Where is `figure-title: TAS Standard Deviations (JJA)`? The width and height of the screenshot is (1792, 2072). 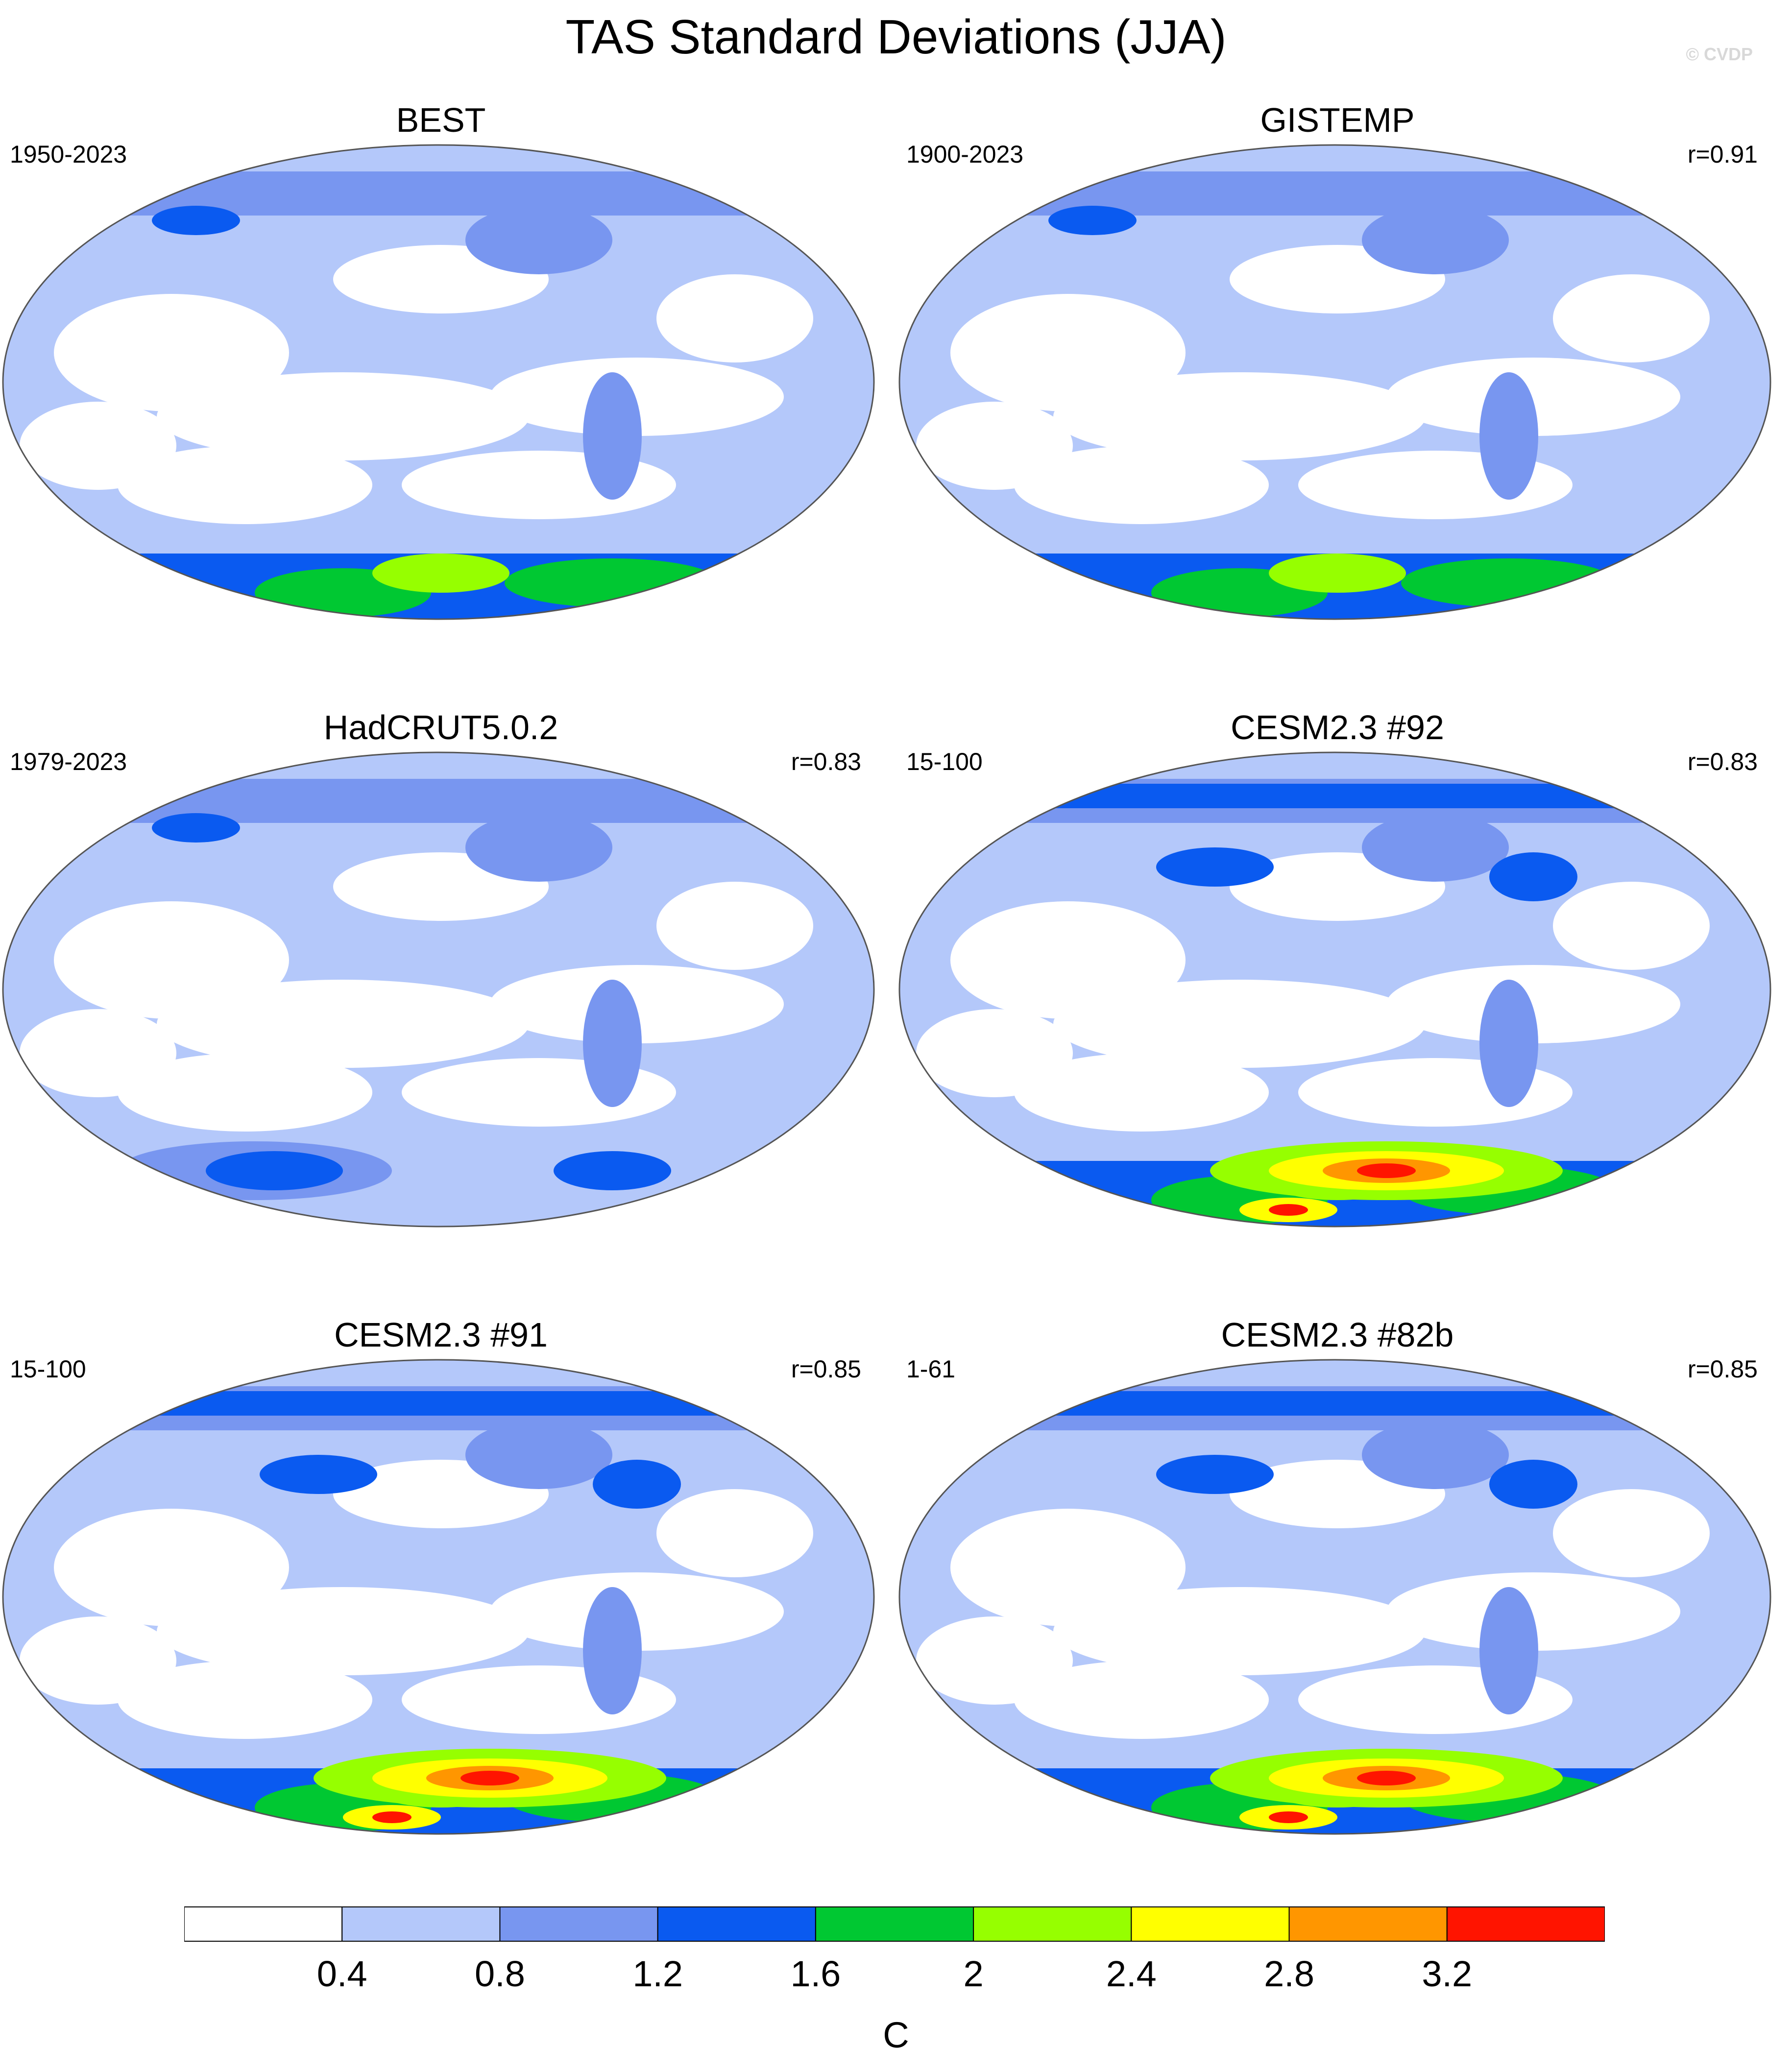 figure-title: TAS Standard Deviations (JJA) is located at coordinates (896, 37).